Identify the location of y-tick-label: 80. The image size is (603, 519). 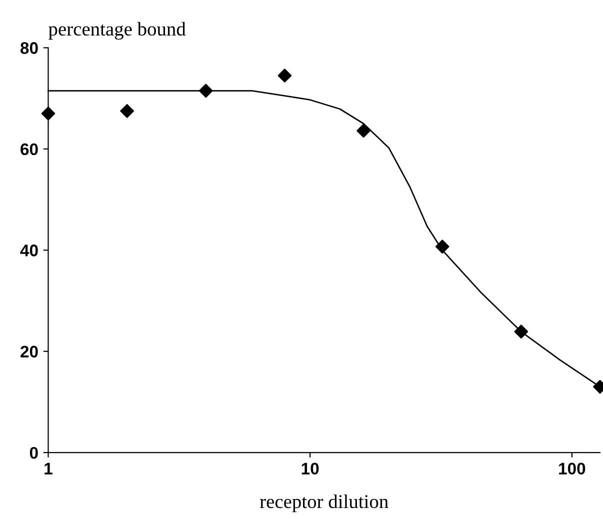
(29, 48).